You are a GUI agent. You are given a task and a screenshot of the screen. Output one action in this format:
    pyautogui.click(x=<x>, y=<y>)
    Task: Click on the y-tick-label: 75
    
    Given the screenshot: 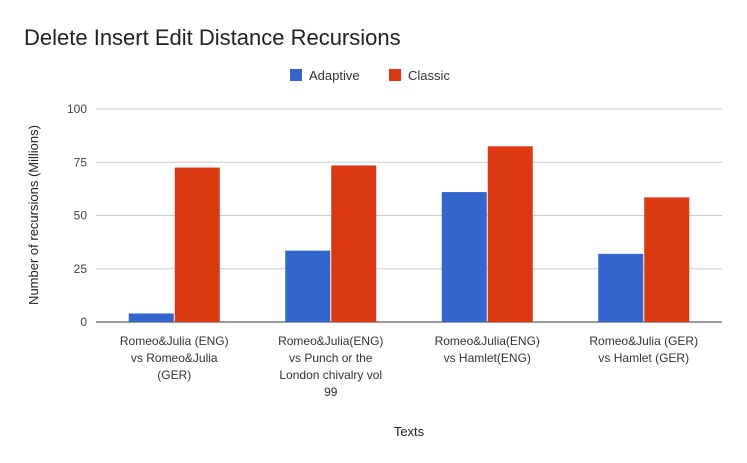 What is the action you would take?
    pyautogui.click(x=81, y=162)
    